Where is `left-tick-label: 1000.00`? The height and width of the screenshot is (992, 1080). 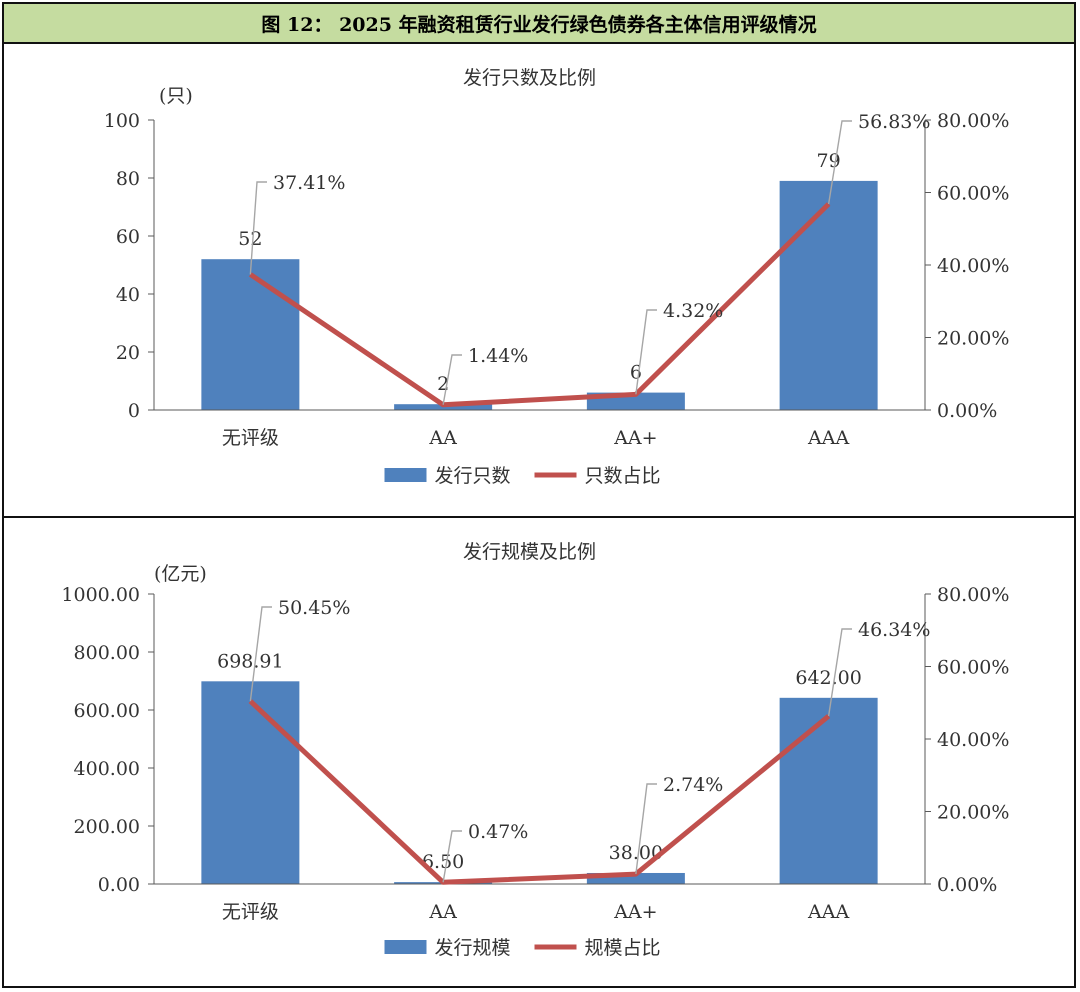
left-tick-label: 1000.00 is located at coordinates (100, 595).